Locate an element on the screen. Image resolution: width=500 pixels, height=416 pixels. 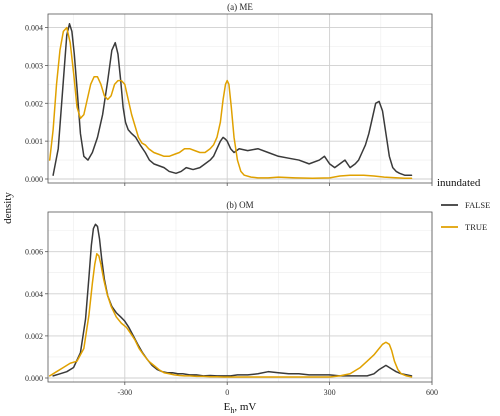
y-axis-title: density is located at coordinates (8, 208).